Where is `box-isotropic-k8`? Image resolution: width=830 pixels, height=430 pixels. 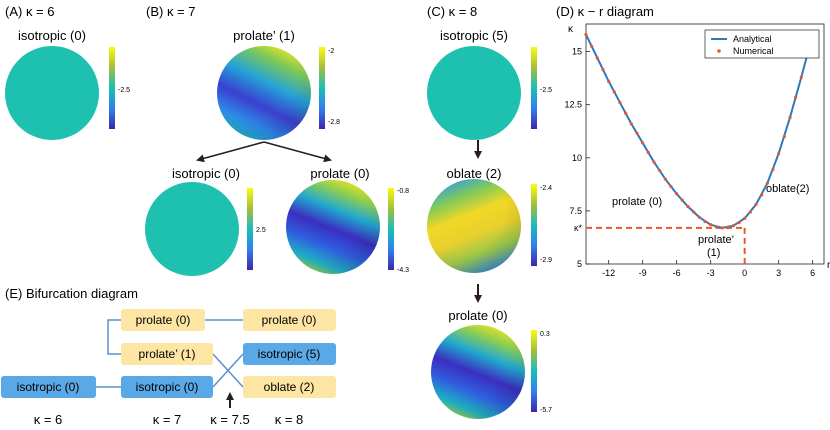
box-isotropic-k8 is located at coordinates (289, 354).